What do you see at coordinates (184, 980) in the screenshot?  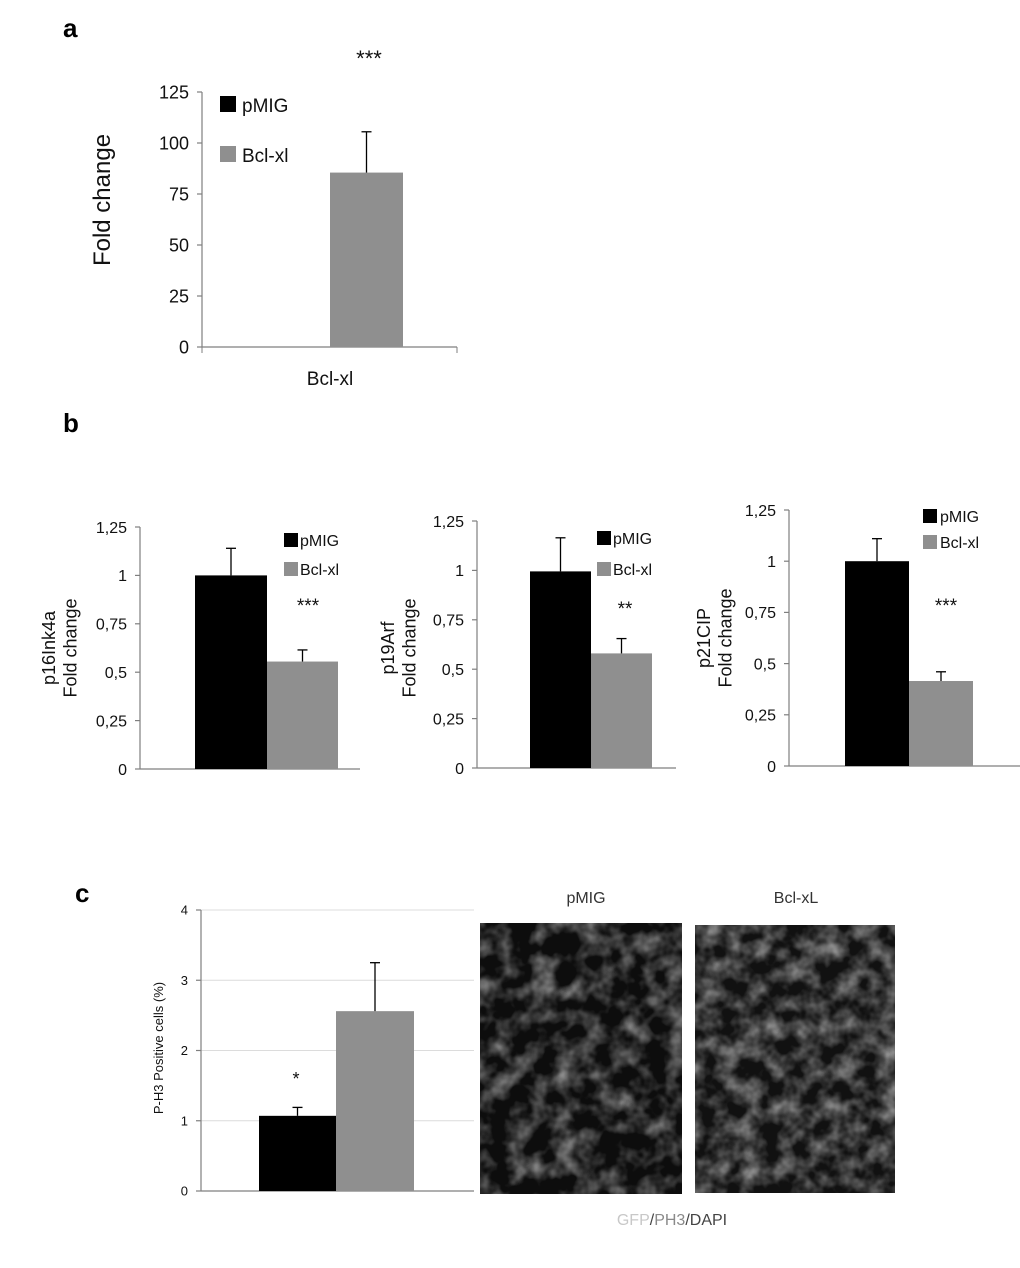 I see `y-tick-label: 3` at bounding box center [184, 980].